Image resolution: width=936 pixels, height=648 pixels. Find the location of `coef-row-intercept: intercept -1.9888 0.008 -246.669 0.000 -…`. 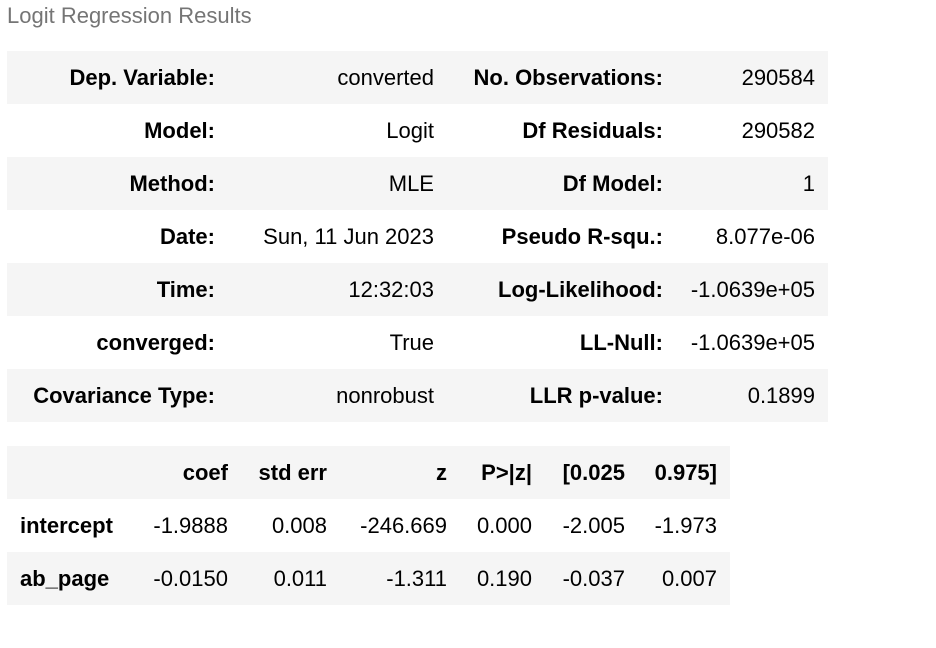

coef-row-intercept: intercept -1.9888 0.008 -246.669 0.000 -… is located at coordinates (368, 525).